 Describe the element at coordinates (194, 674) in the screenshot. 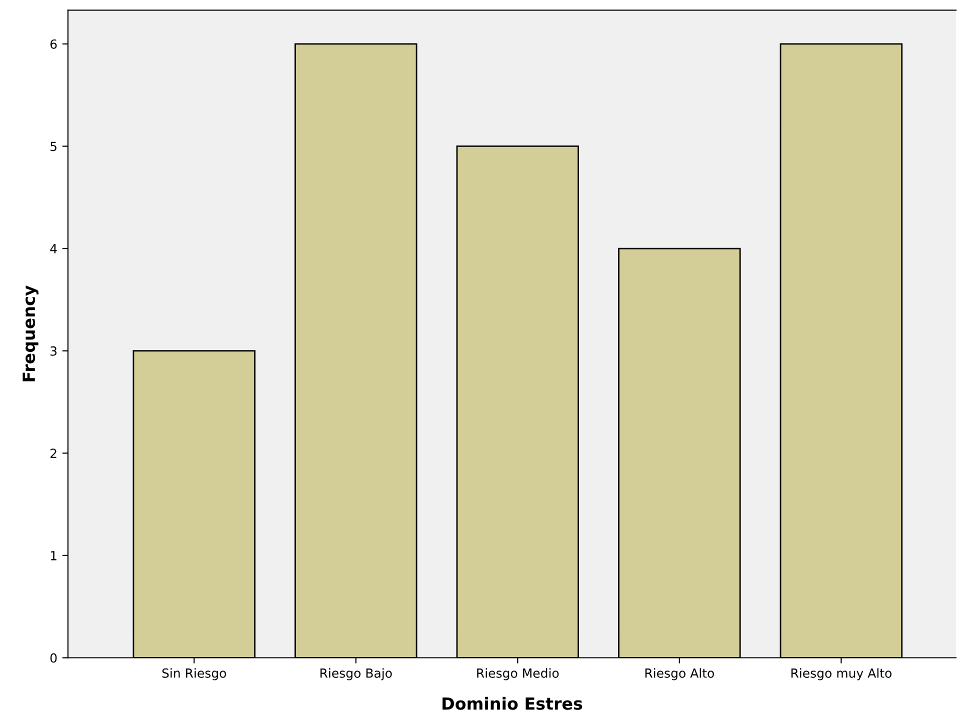

I see `x-tick-label: Sin Riesgo` at that location.